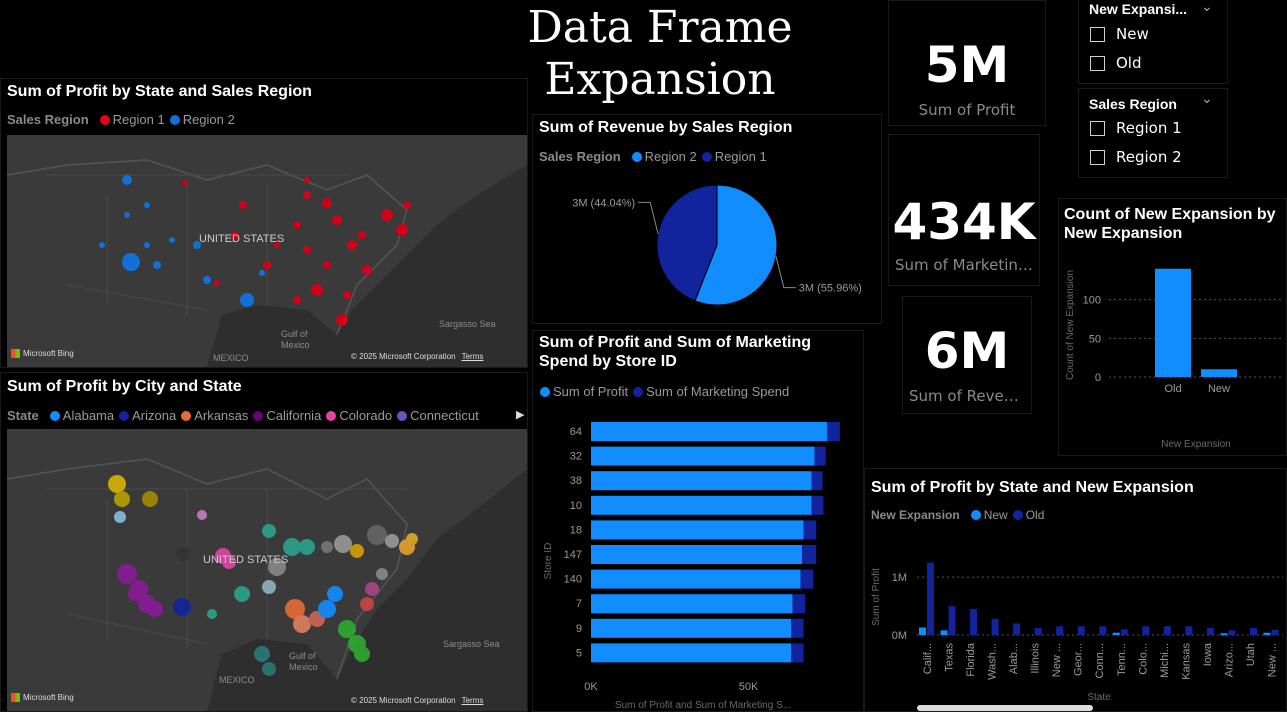 The height and width of the screenshot is (712, 1287). What do you see at coordinates (603, 203) in the screenshot?
I see `pie-data-label: 3M (44.04%)` at bounding box center [603, 203].